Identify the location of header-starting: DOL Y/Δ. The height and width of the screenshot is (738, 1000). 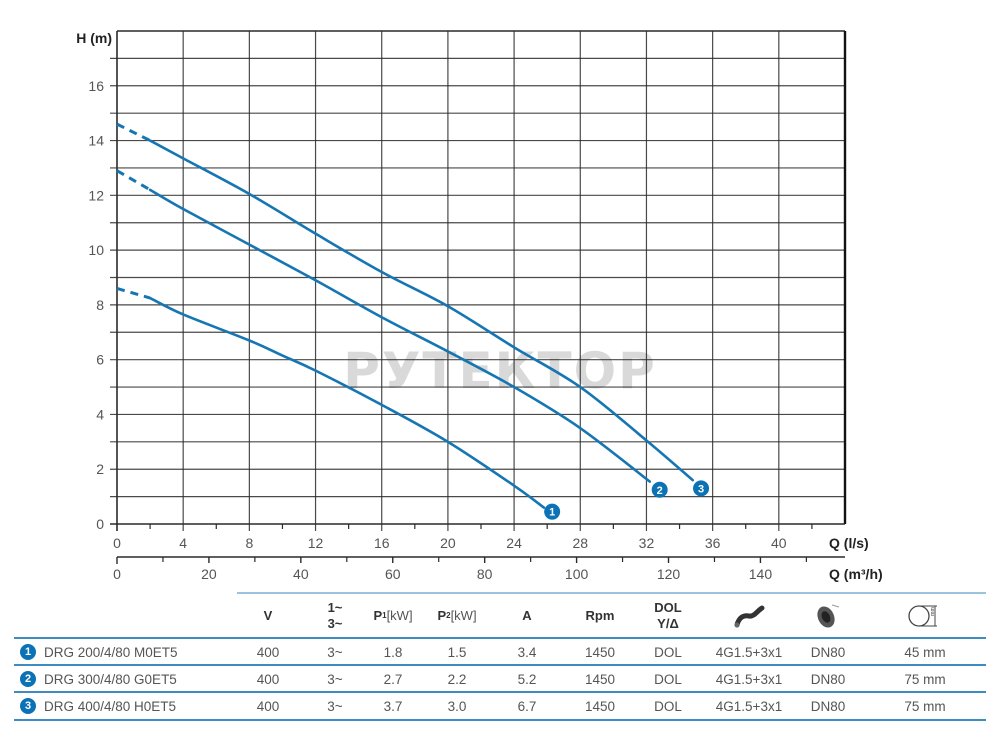
(668, 615).